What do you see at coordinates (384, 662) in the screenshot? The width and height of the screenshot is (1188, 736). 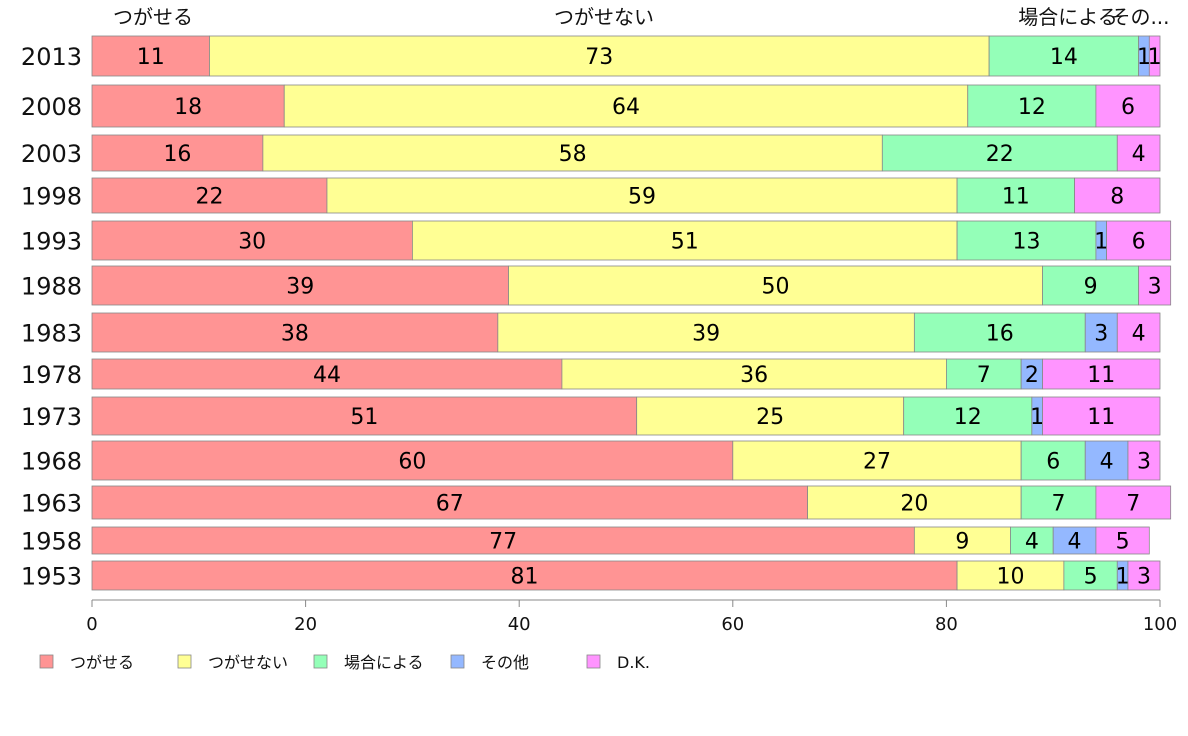 I see `legend-label: 場合による` at bounding box center [384, 662].